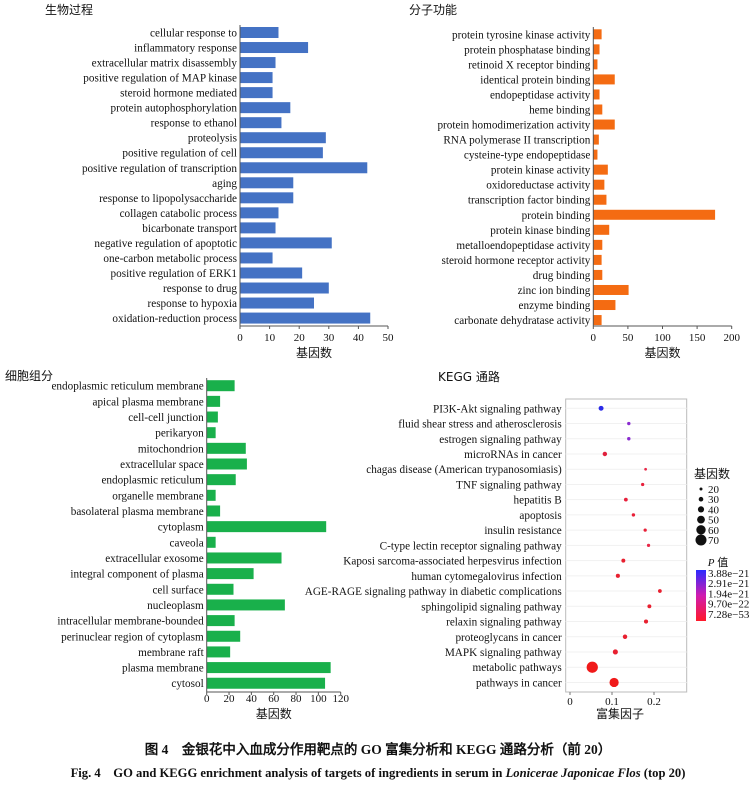 The height and width of the screenshot is (788, 756). I want to click on category-label: protein kinase binding, so click(540, 231).